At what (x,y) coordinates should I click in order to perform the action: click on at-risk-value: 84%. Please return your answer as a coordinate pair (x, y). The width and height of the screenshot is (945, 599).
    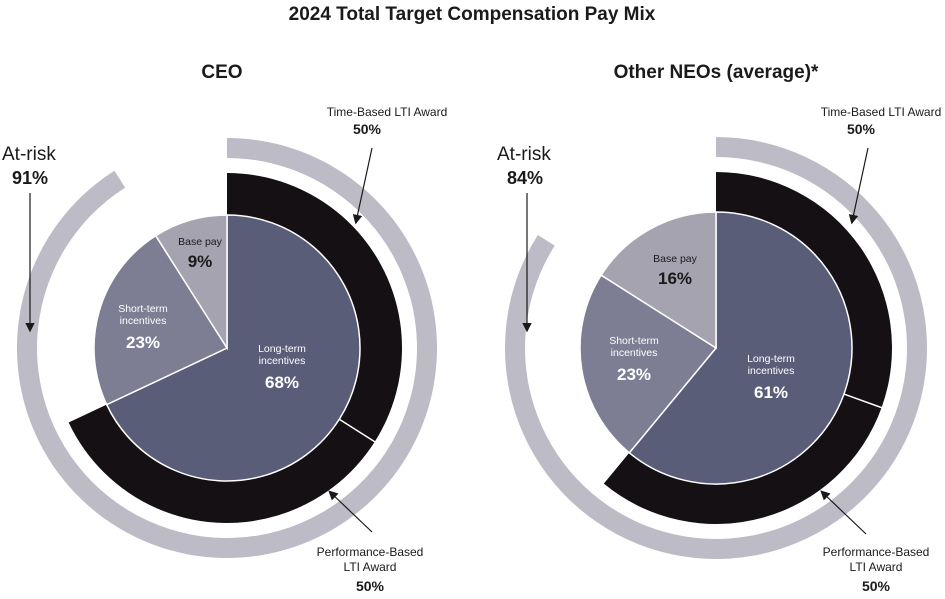
    Looking at the image, I should click on (525, 178).